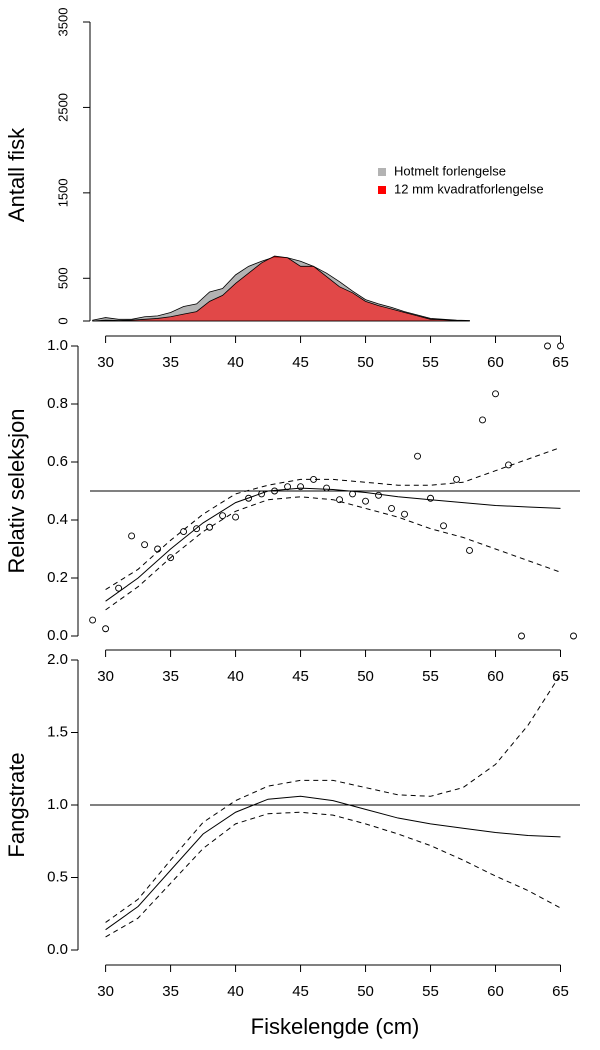 Image resolution: width=600 pixels, height=1050 pixels. What do you see at coordinates (16, 174) in the screenshot?
I see `y-axis-label: Antall fisk` at bounding box center [16, 174].